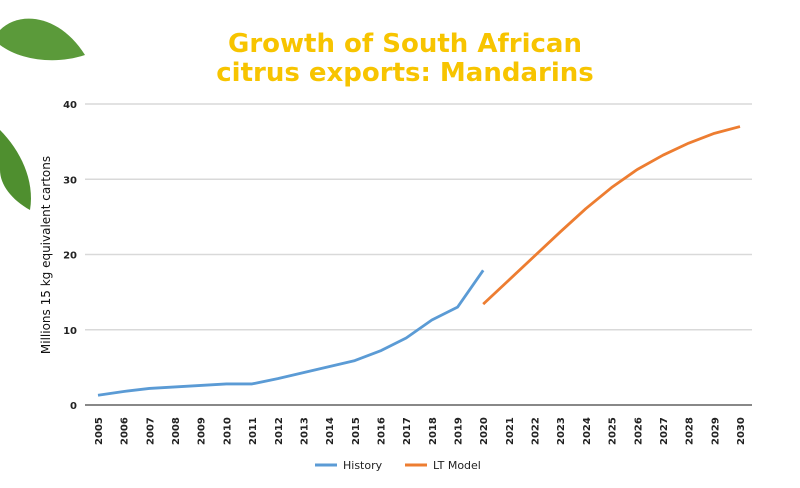 The image size is (800, 488). What do you see at coordinates (363, 465) in the screenshot?
I see `legend-label-history: History` at bounding box center [363, 465].